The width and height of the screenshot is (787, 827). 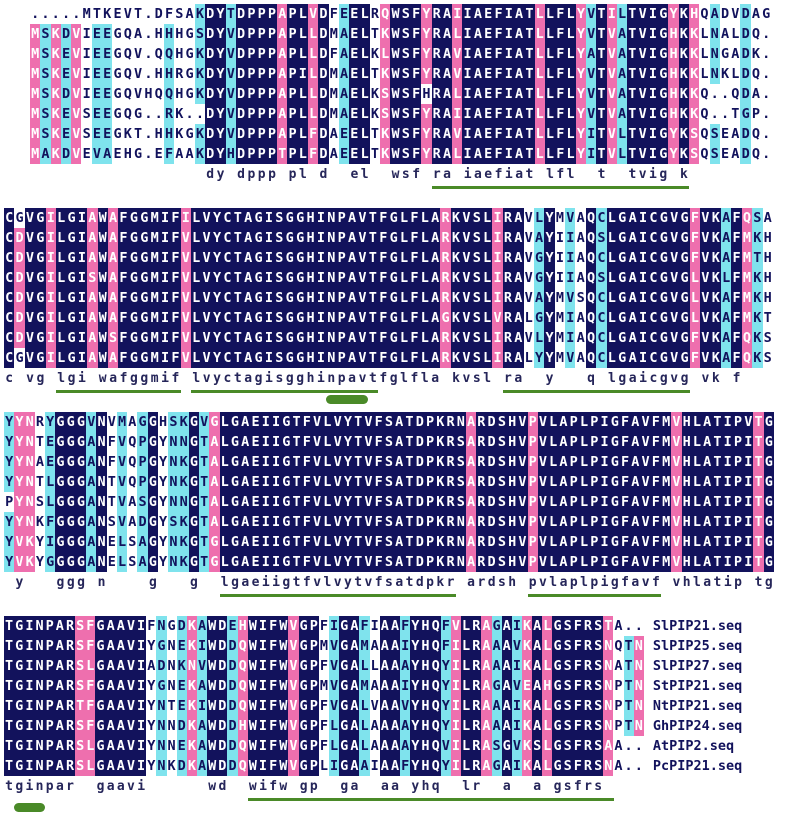 What do you see at coordinates (227, 378) in the screenshot?
I see `consensus-cell: c` at bounding box center [227, 378].